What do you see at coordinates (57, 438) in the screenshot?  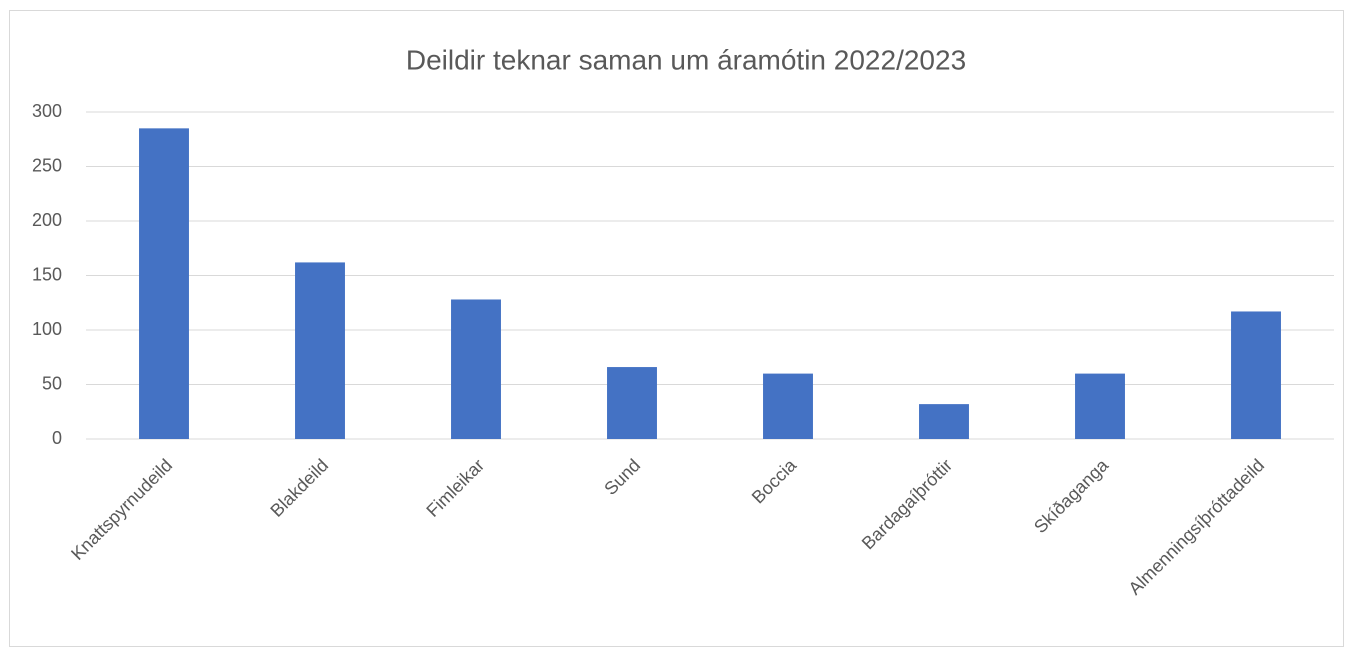 I see `y-tick-label: 0` at bounding box center [57, 438].